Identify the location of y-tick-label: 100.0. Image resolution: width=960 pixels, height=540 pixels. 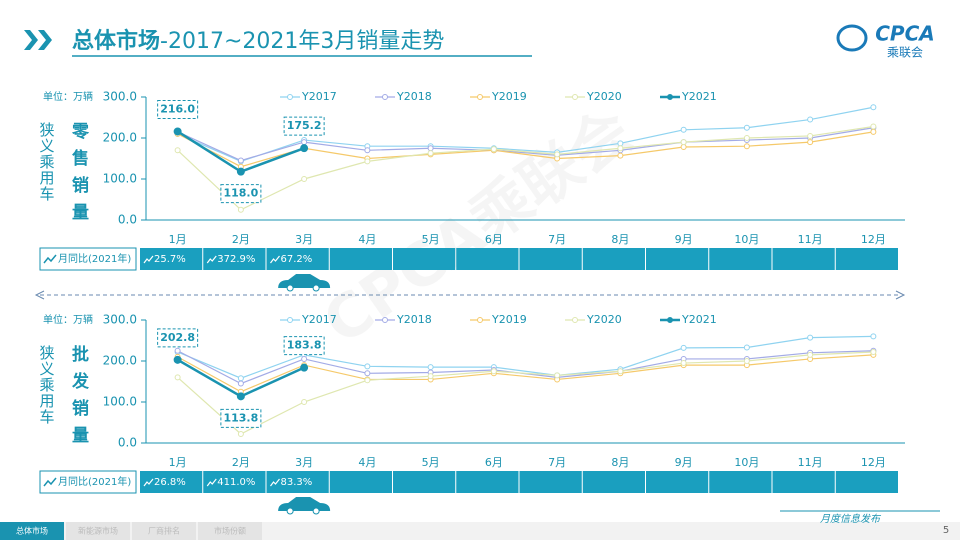
(120, 179).